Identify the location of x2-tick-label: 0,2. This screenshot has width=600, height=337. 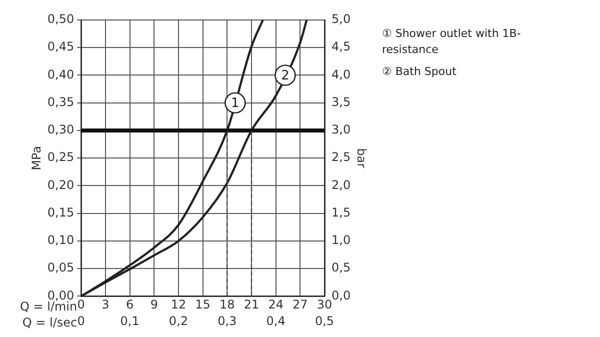
(178, 321).